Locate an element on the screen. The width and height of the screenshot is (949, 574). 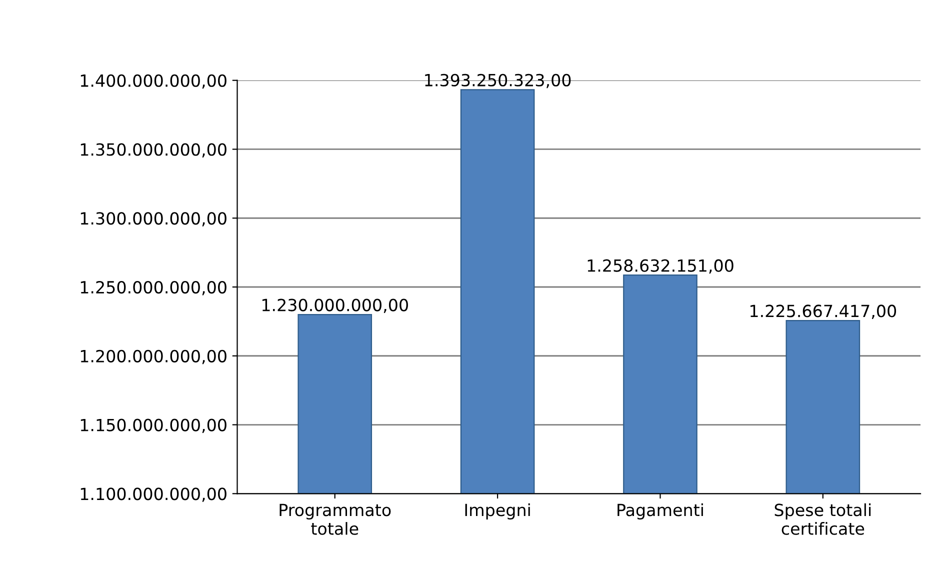
y-tick-label: 1.200.000.000,00 is located at coordinates (153, 357).